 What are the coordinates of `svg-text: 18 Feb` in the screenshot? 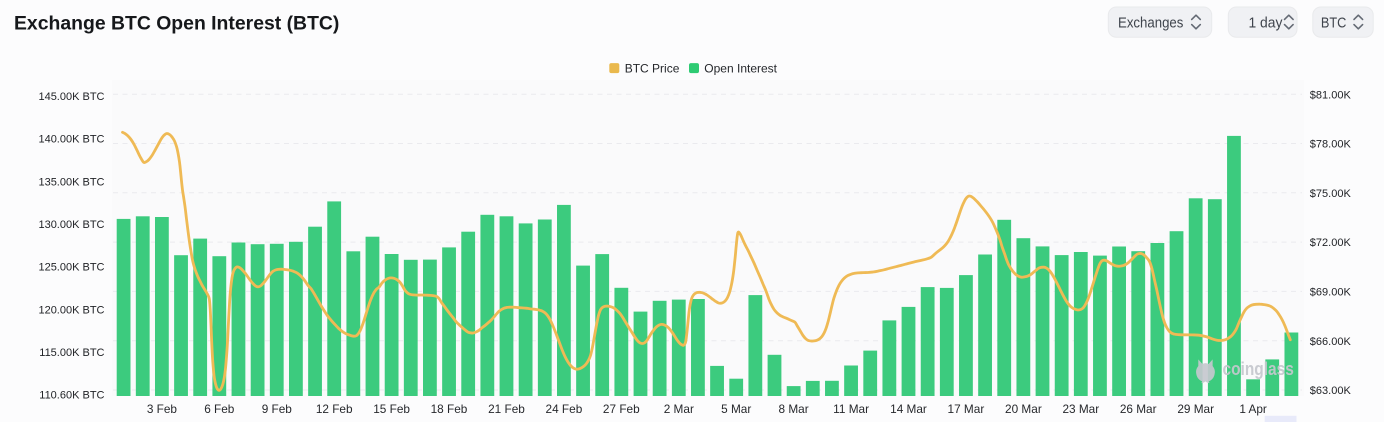 It's located at (449, 409).